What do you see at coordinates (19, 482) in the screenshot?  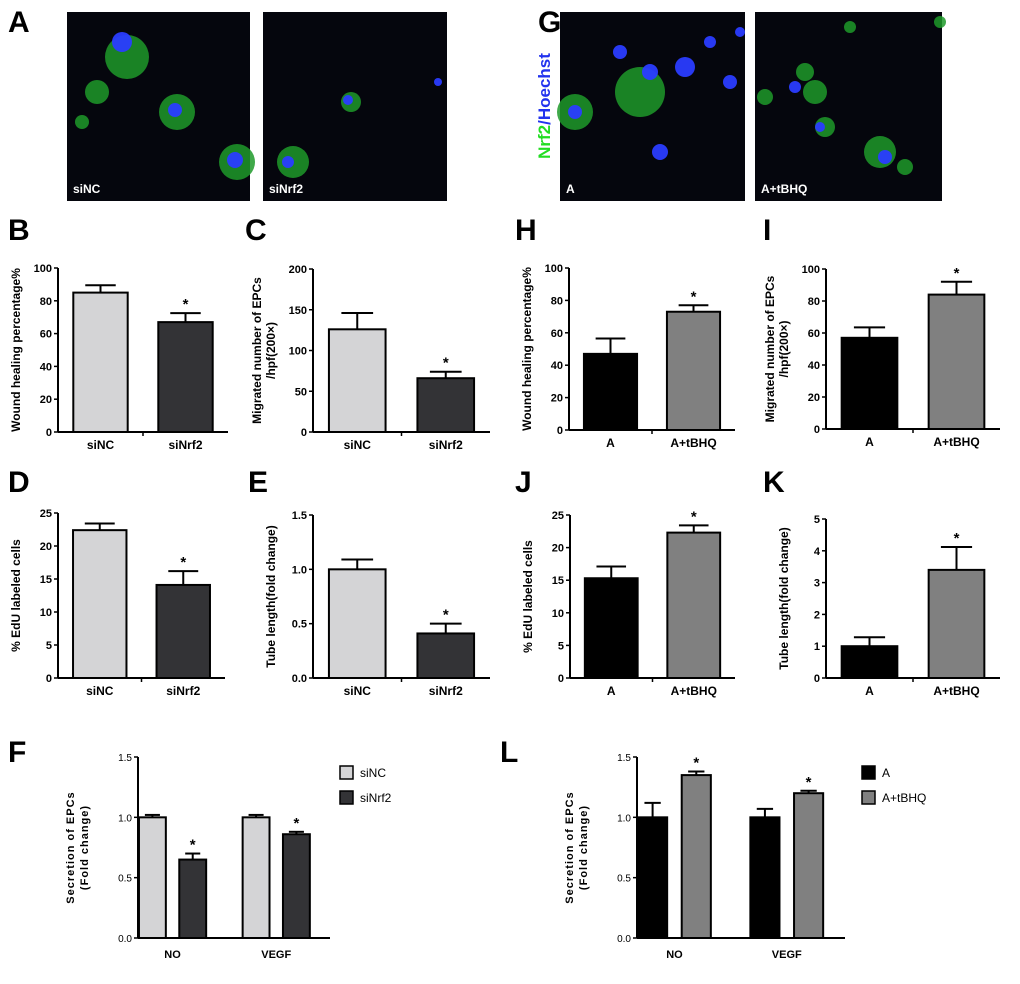 I see `panel-label: D` at bounding box center [19, 482].